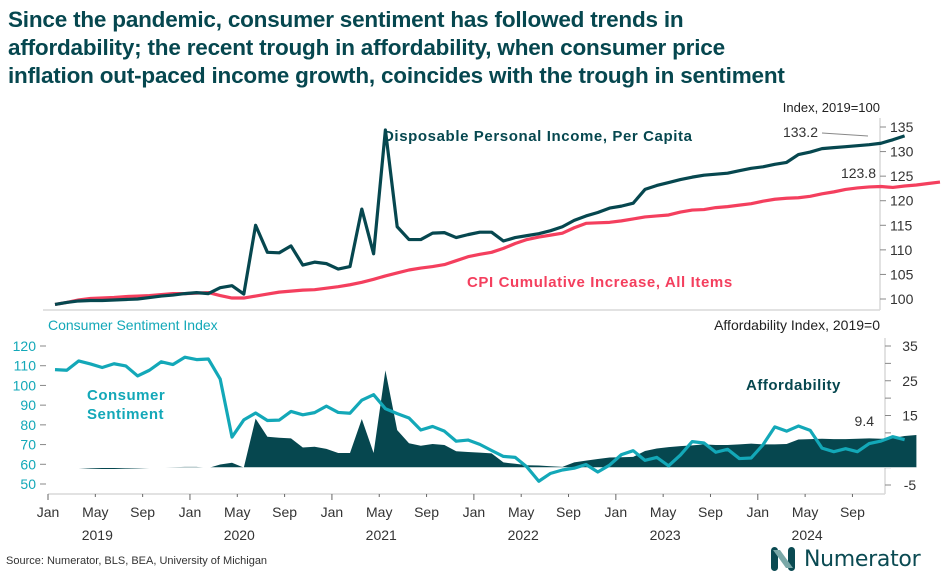 This screenshot has width=943, height=587. Describe the element at coordinates (865, 421) in the screenshot. I see `affordability-end-label: 9.4` at that location.